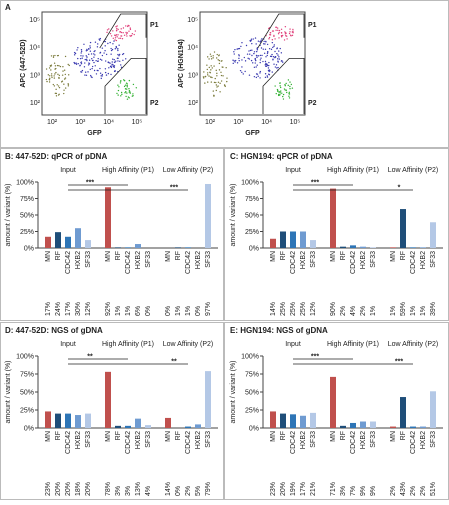 Image resolution: width=449 pixels, height=505 pixels. What do you see at coordinates (423, 311) in the screenshot?
I see `value-label: 1%` at bounding box center [423, 311].